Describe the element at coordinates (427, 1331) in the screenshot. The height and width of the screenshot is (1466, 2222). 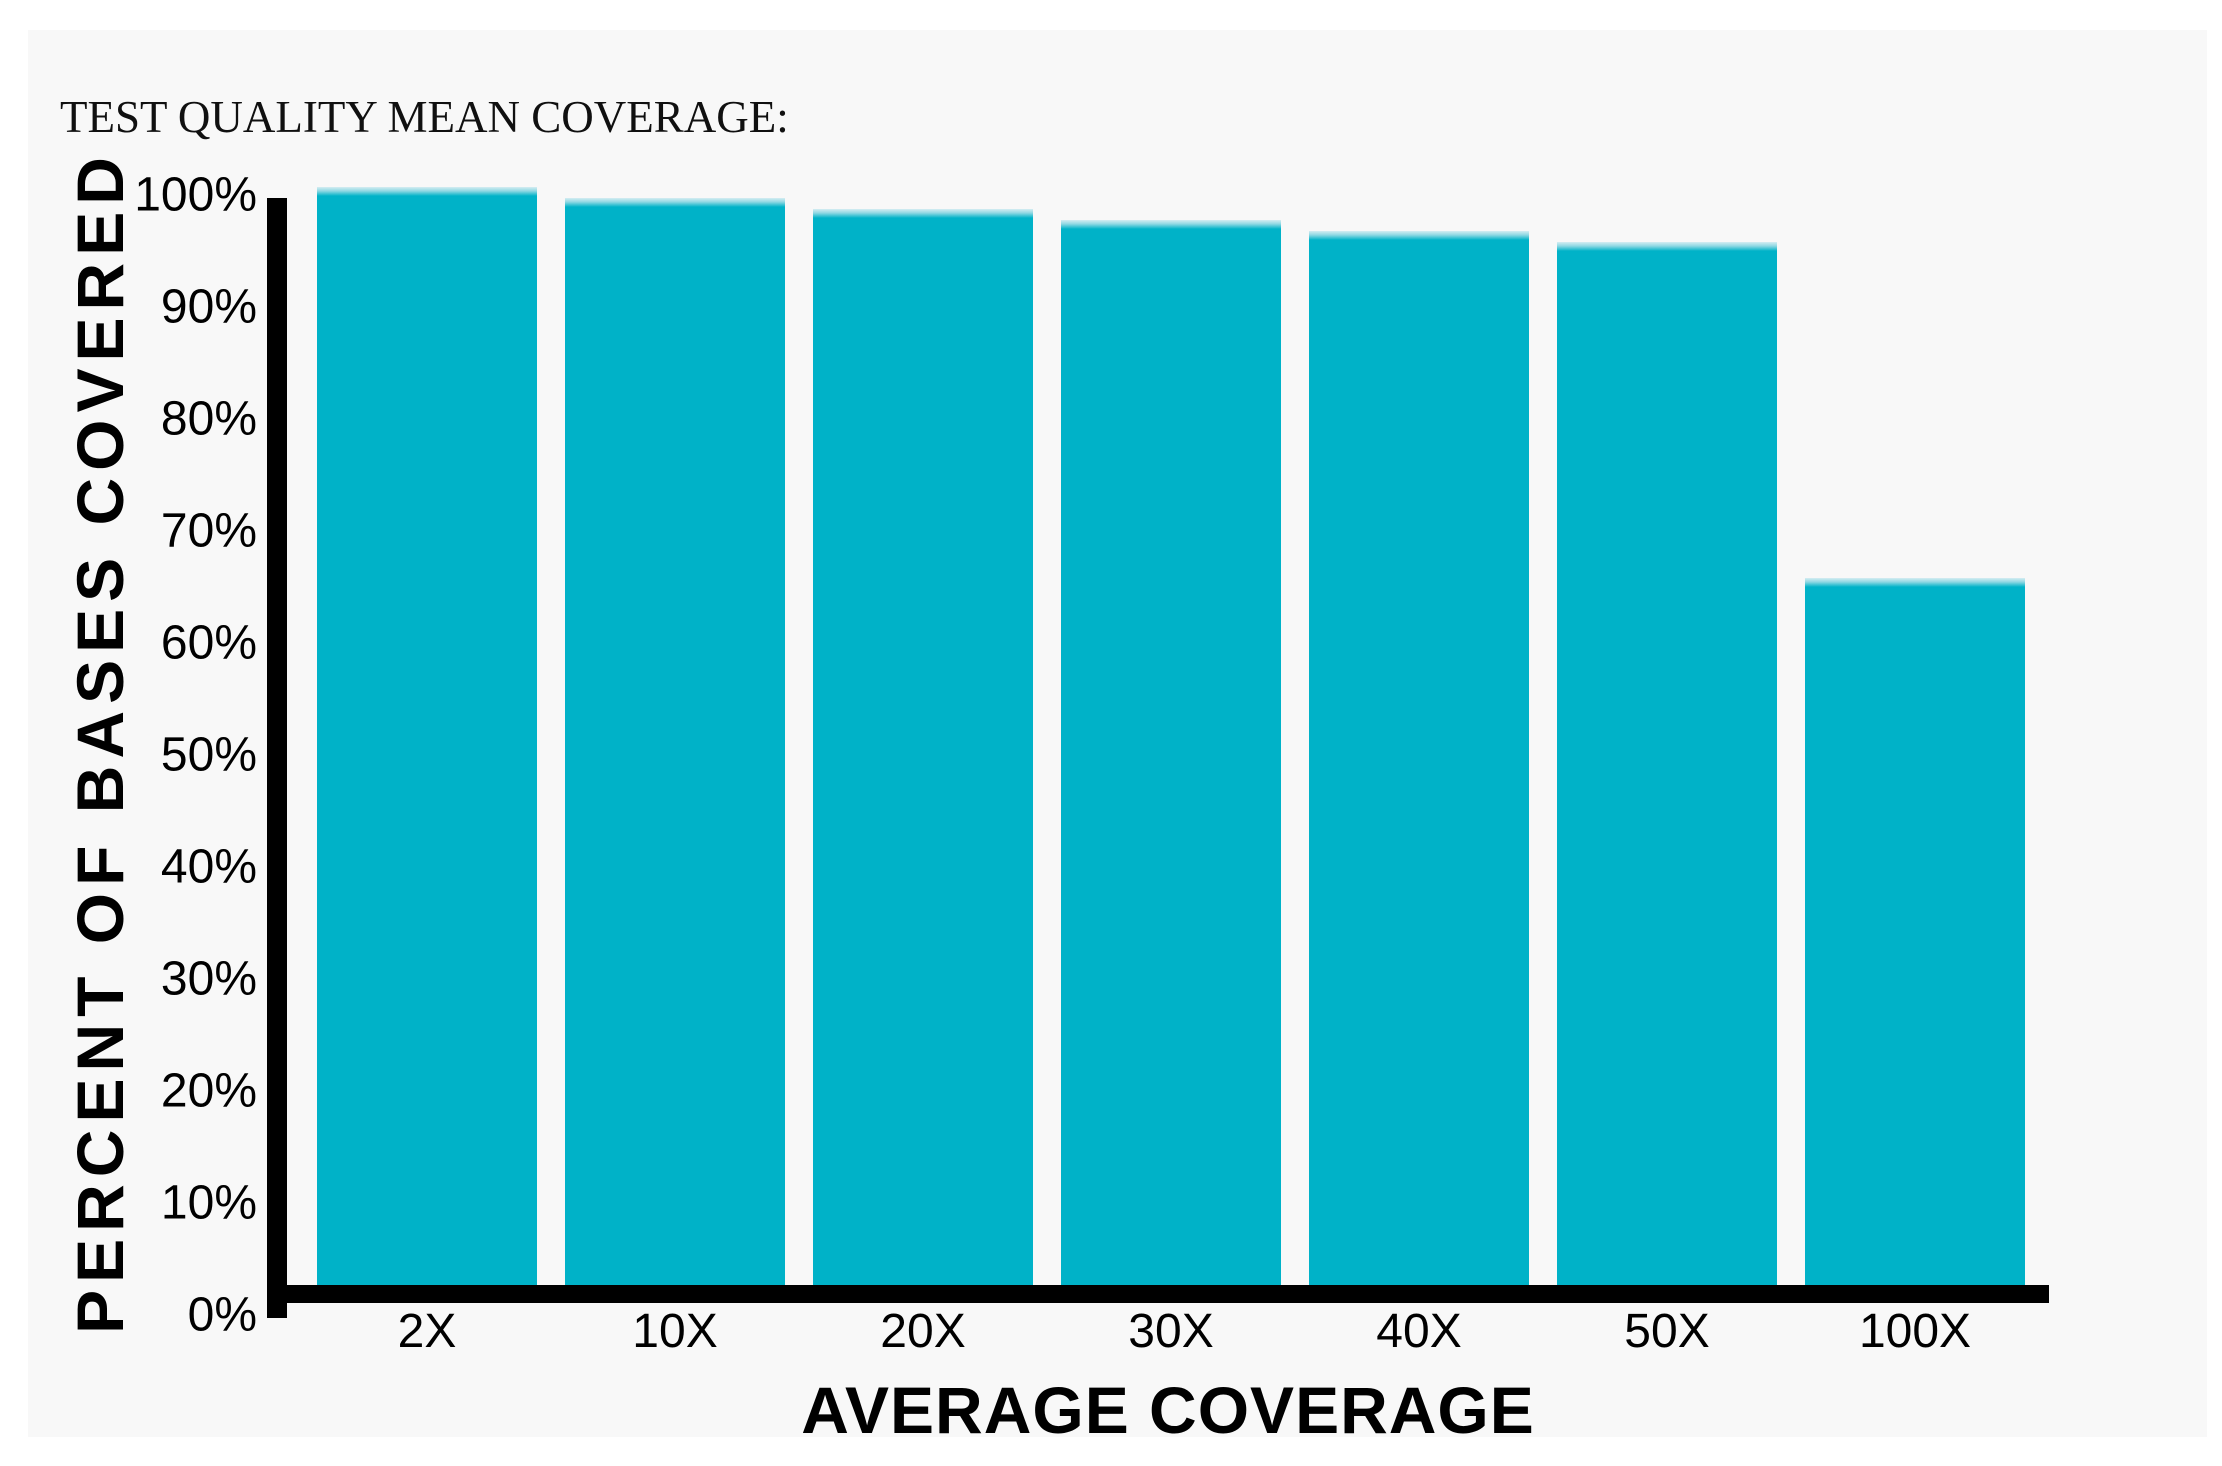
I see `x-tick-label: 2X` at that location.